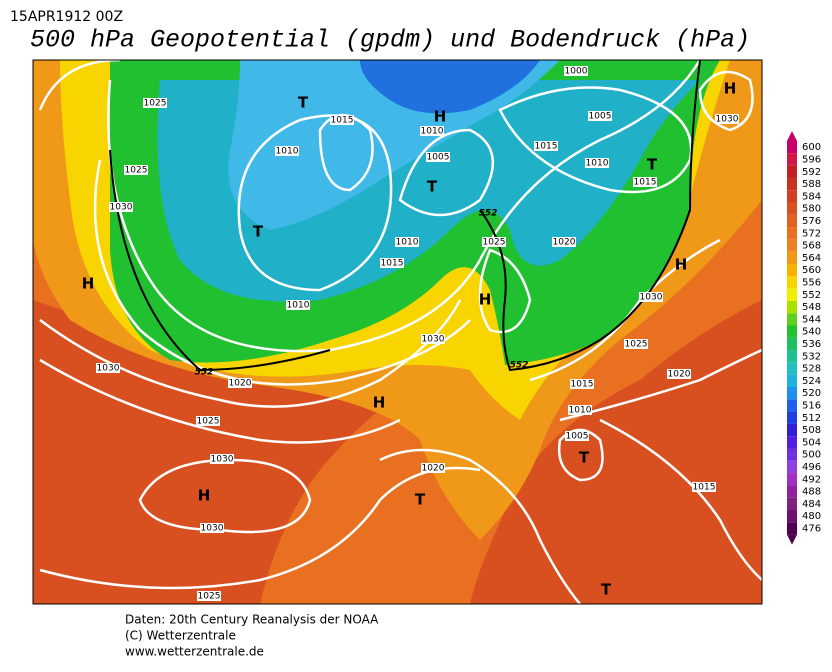 Image resolution: width=832 pixels, height=672 pixels. What do you see at coordinates (811, 196) in the screenshot?
I see `colorbar-label: 584` at bounding box center [811, 196].